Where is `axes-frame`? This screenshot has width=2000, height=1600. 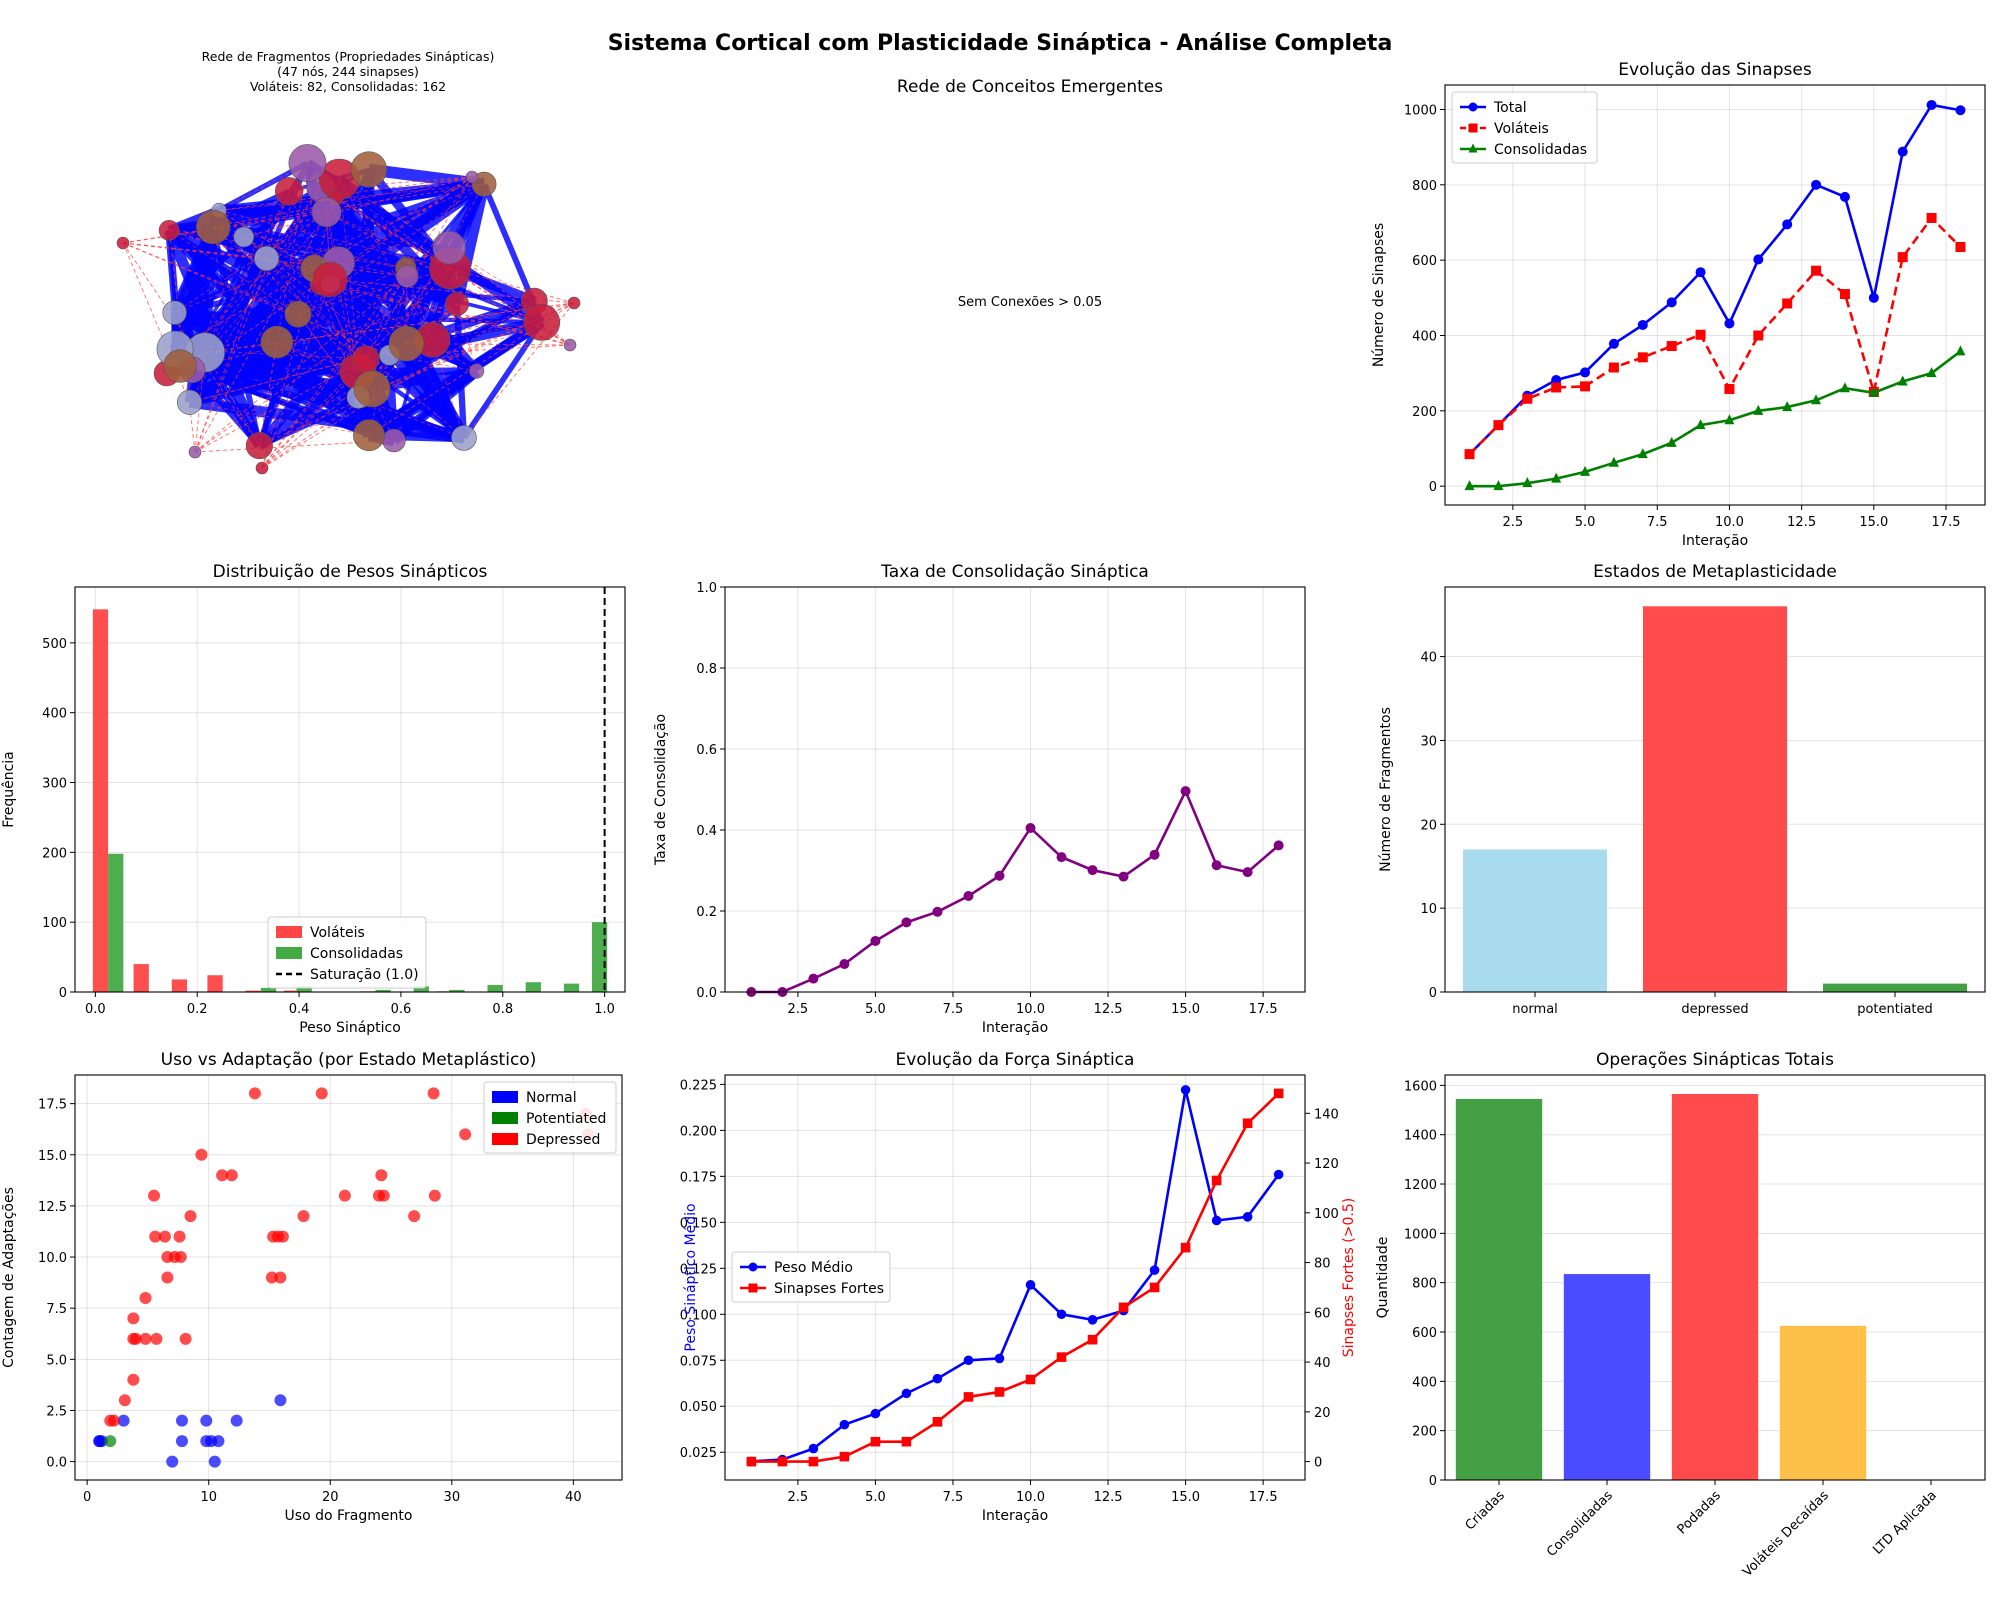 axes-frame is located at coordinates (1715, 1277).